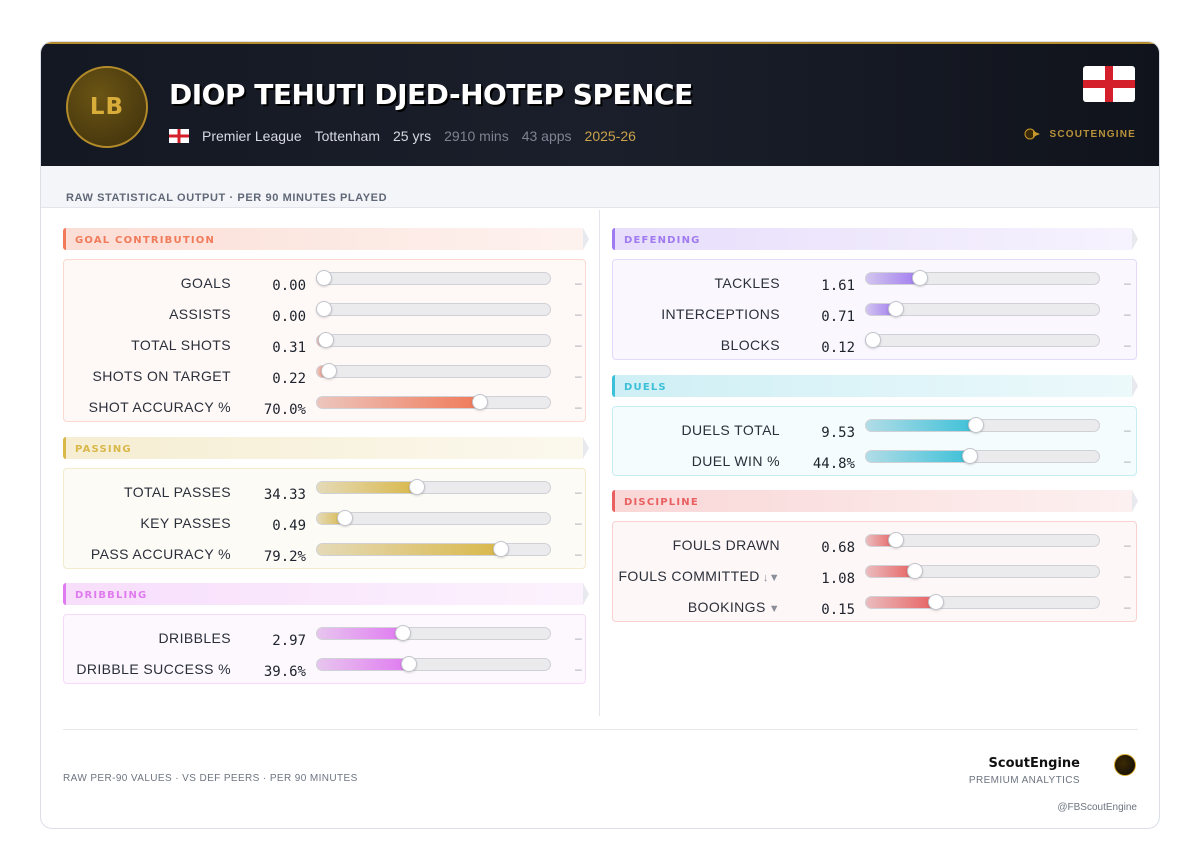 This screenshot has width=1200, height=868. What do you see at coordinates (284, 557) in the screenshot?
I see `stat-value: 79.2%` at bounding box center [284, 557].